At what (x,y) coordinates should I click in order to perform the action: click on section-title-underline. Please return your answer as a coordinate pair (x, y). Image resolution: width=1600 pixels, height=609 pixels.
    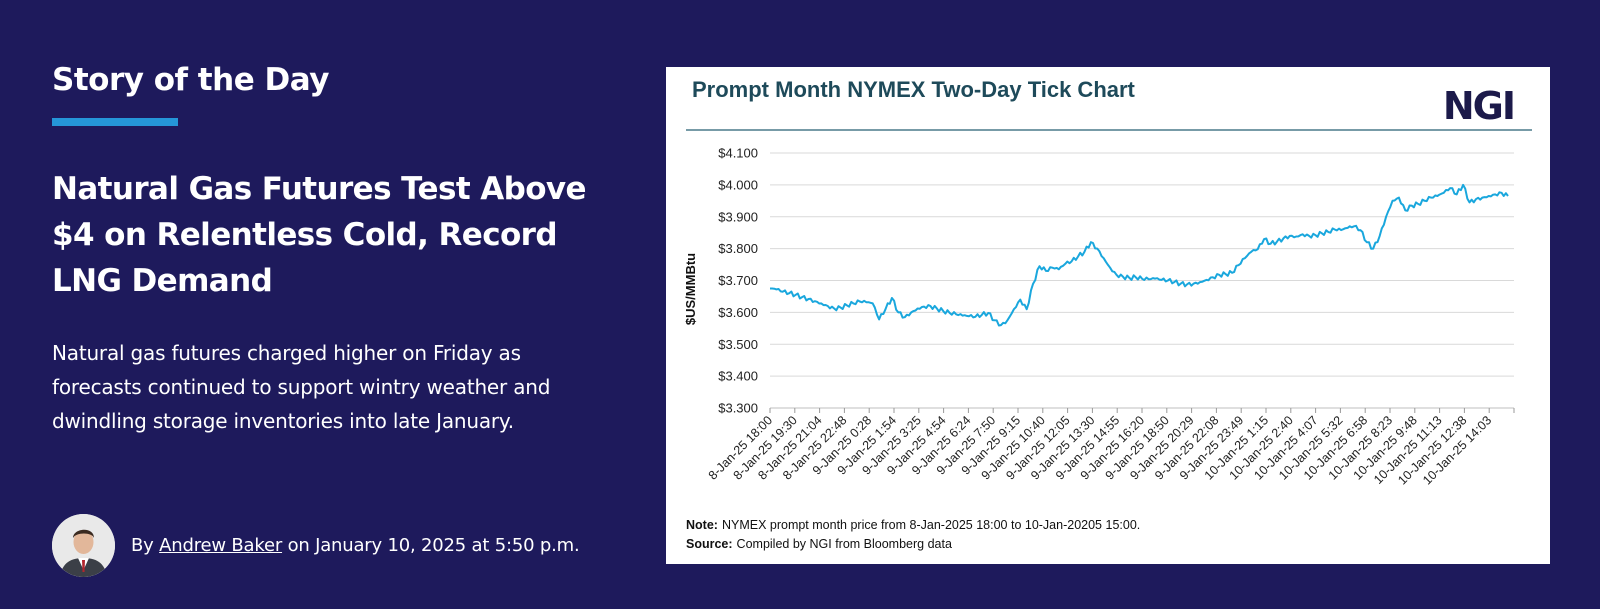
    Looking at the image, I should click on (115, 122).